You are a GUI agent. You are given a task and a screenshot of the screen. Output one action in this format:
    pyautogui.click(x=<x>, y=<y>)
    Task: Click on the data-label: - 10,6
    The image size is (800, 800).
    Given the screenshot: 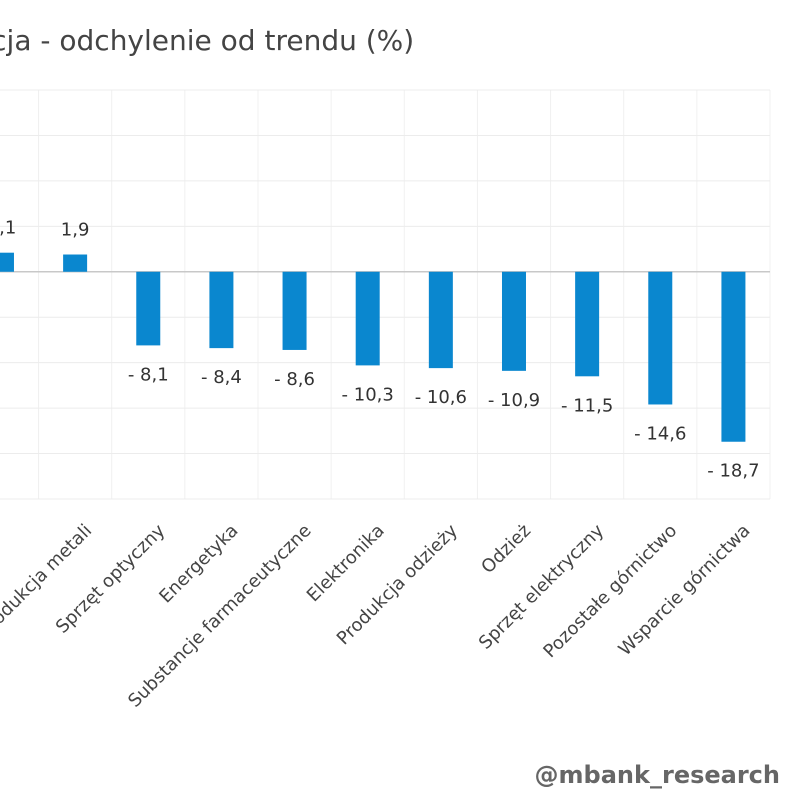 What is the action you would take?
    pyautogui.click(x=441, y=397)
    